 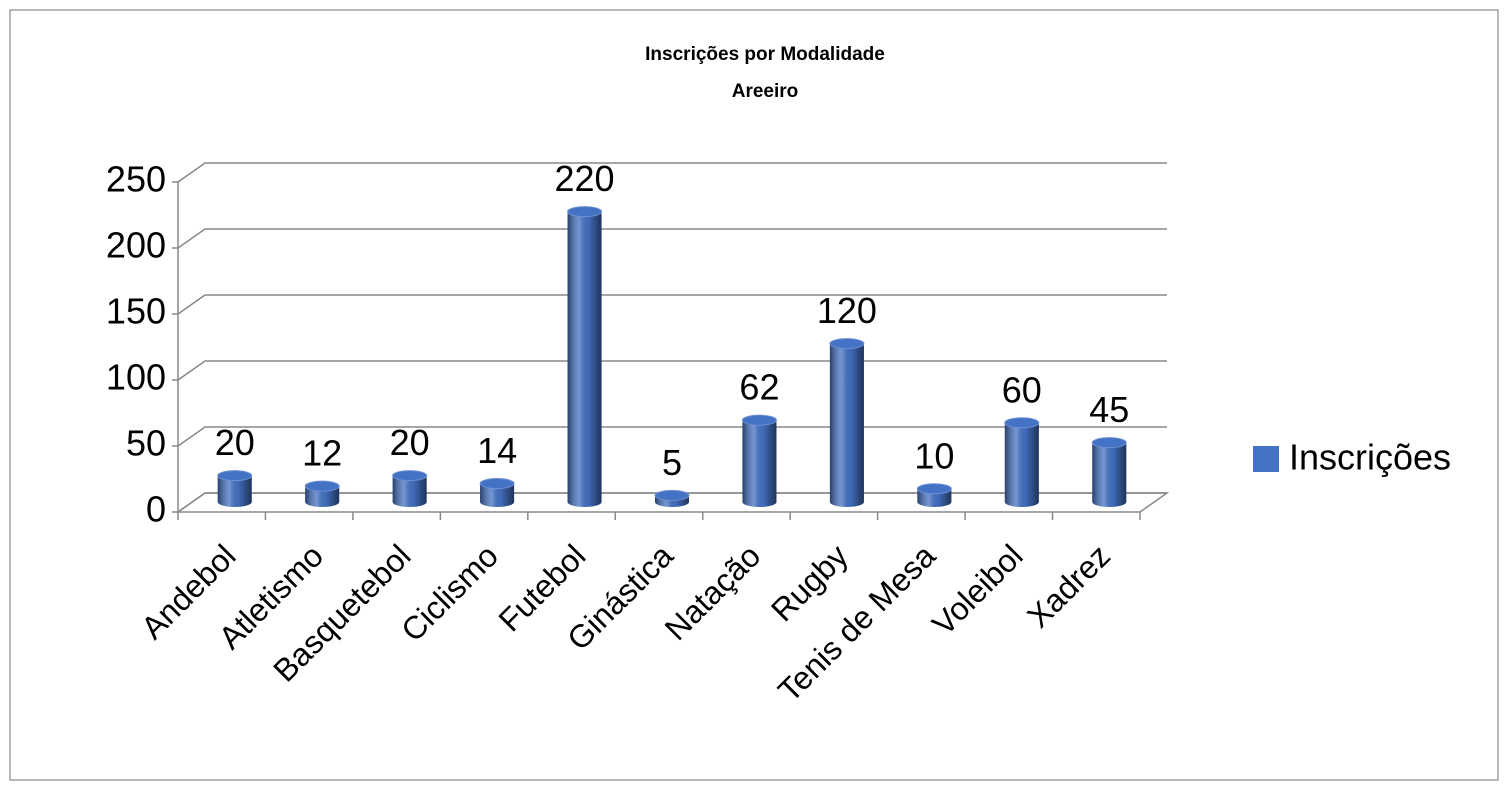 What do you see at coordinates (146, 443) in the screenshot?
I see `y-tick-label: 50` at bounding box center [146, 443].